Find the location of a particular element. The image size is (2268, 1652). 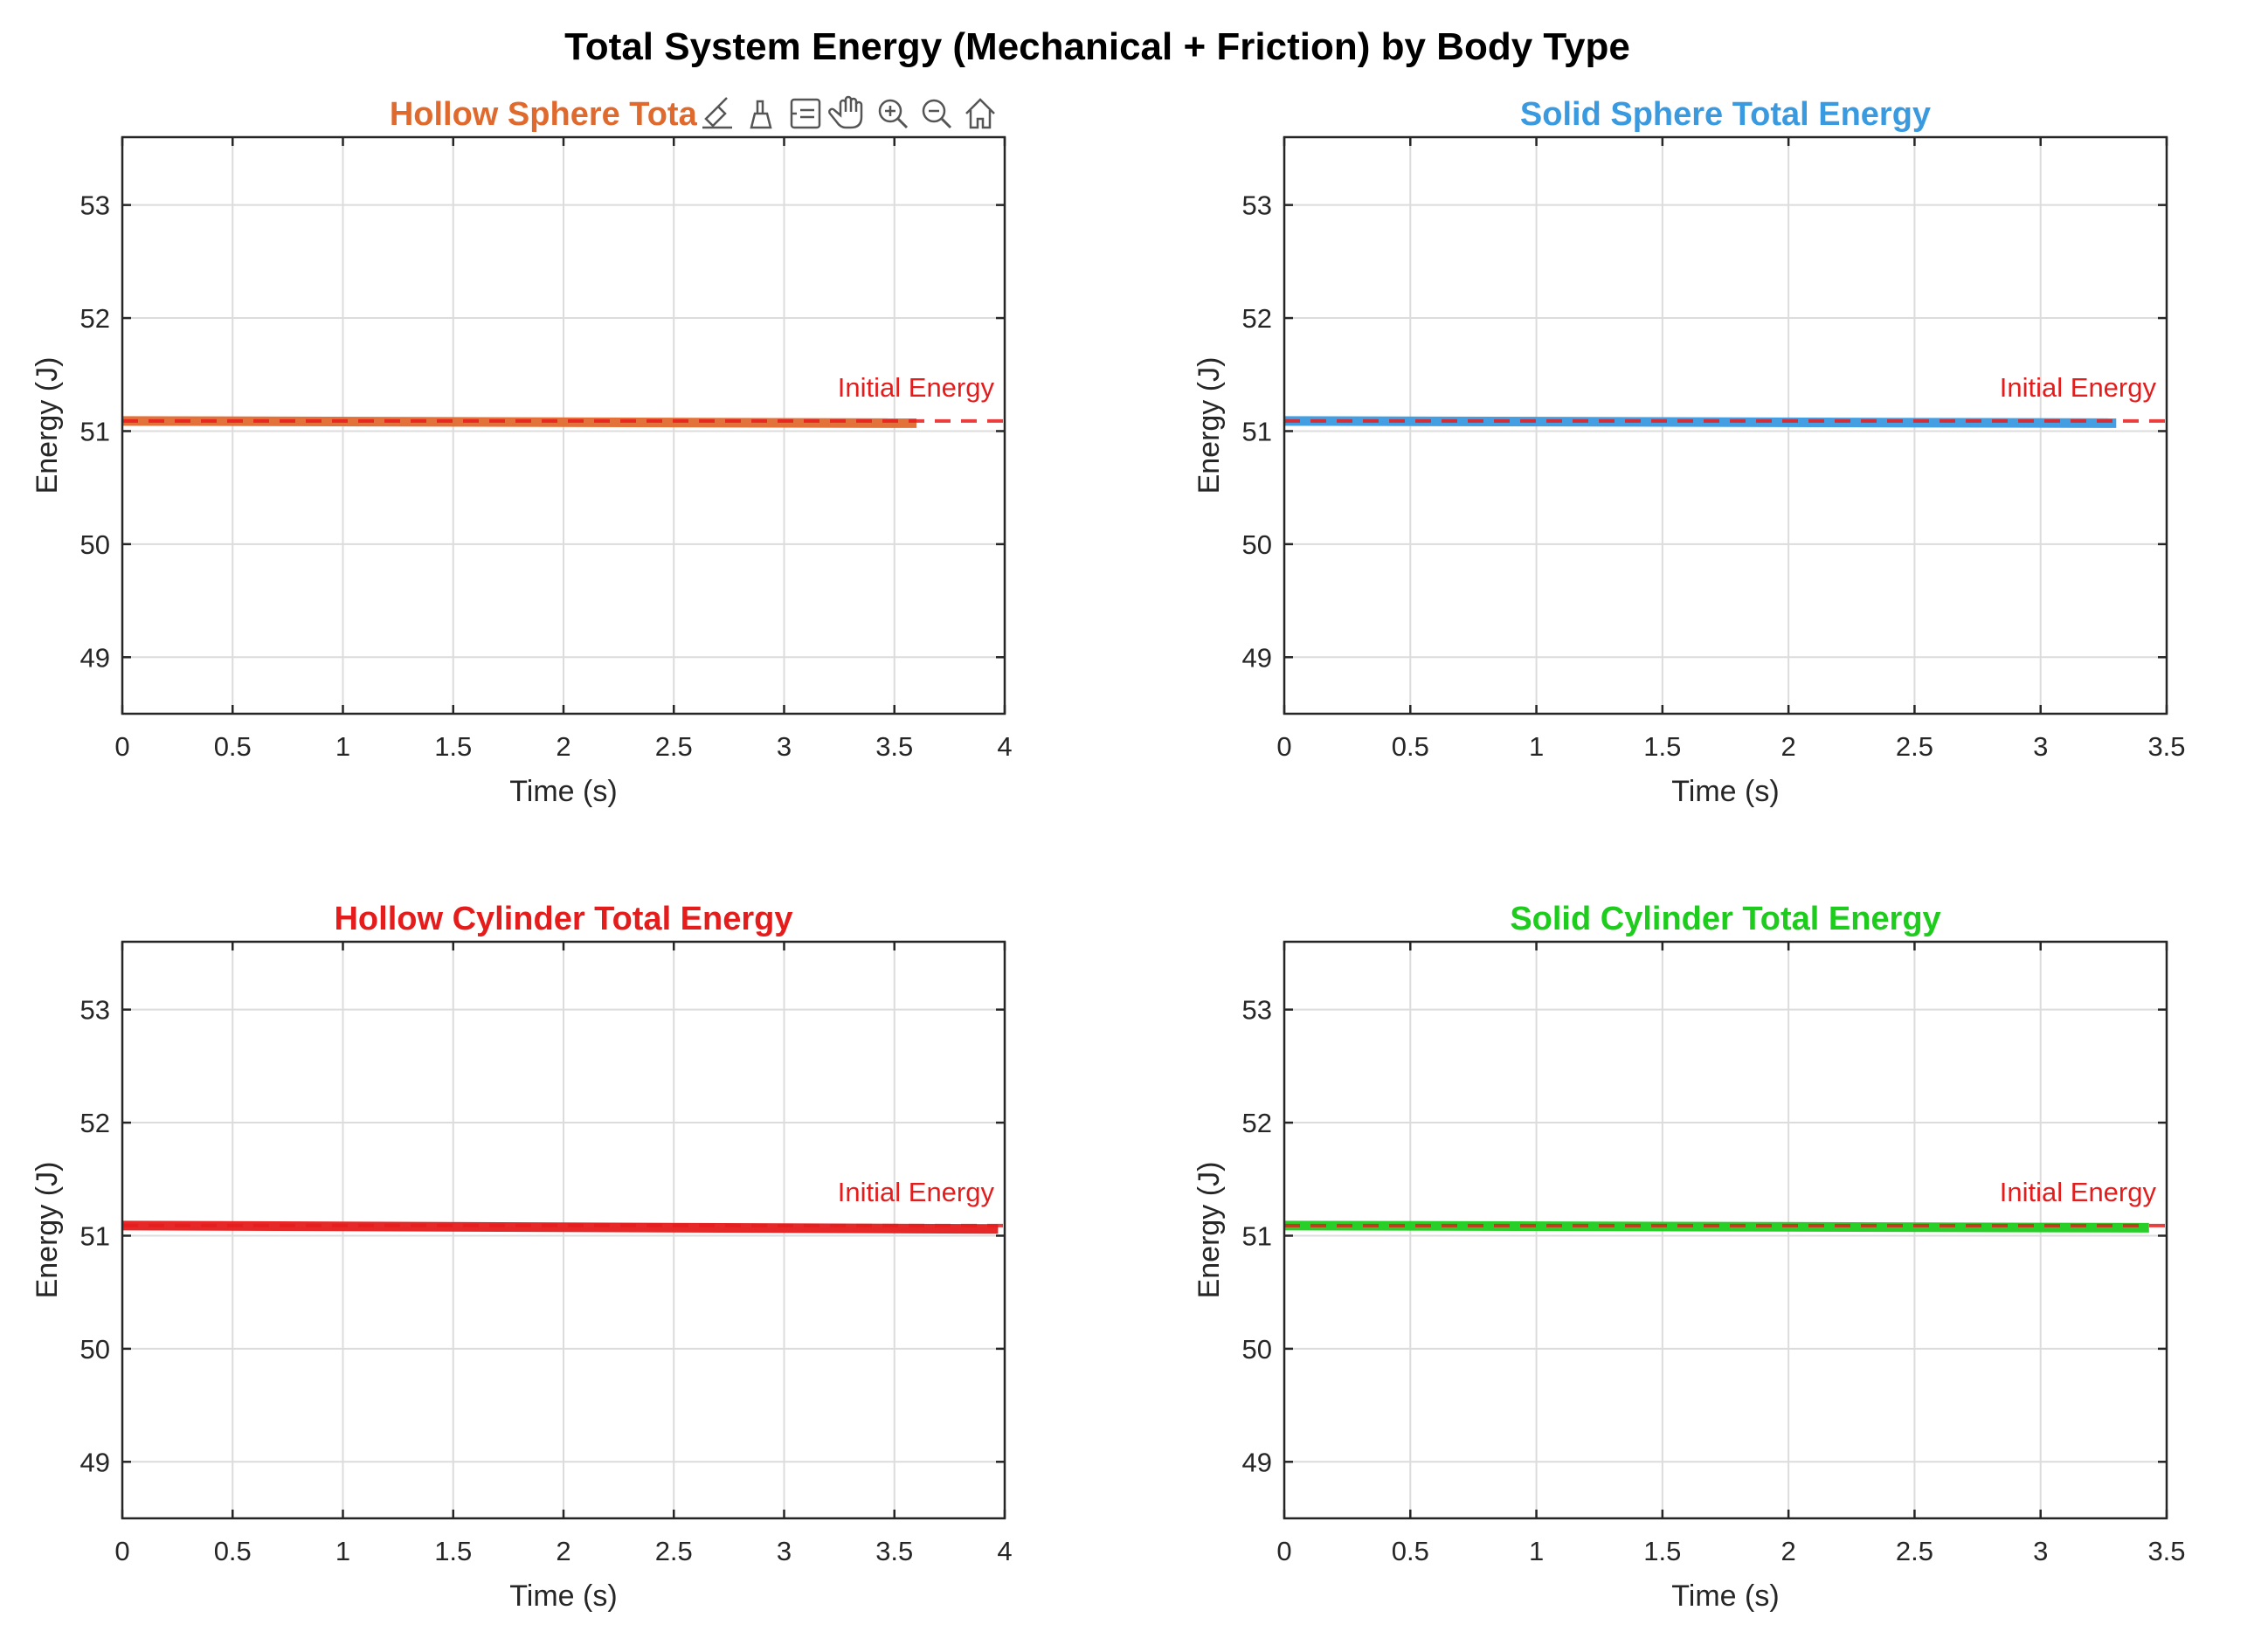

solid-sphere-x-tick-label: 3 is located at coordinates (2041, 746).